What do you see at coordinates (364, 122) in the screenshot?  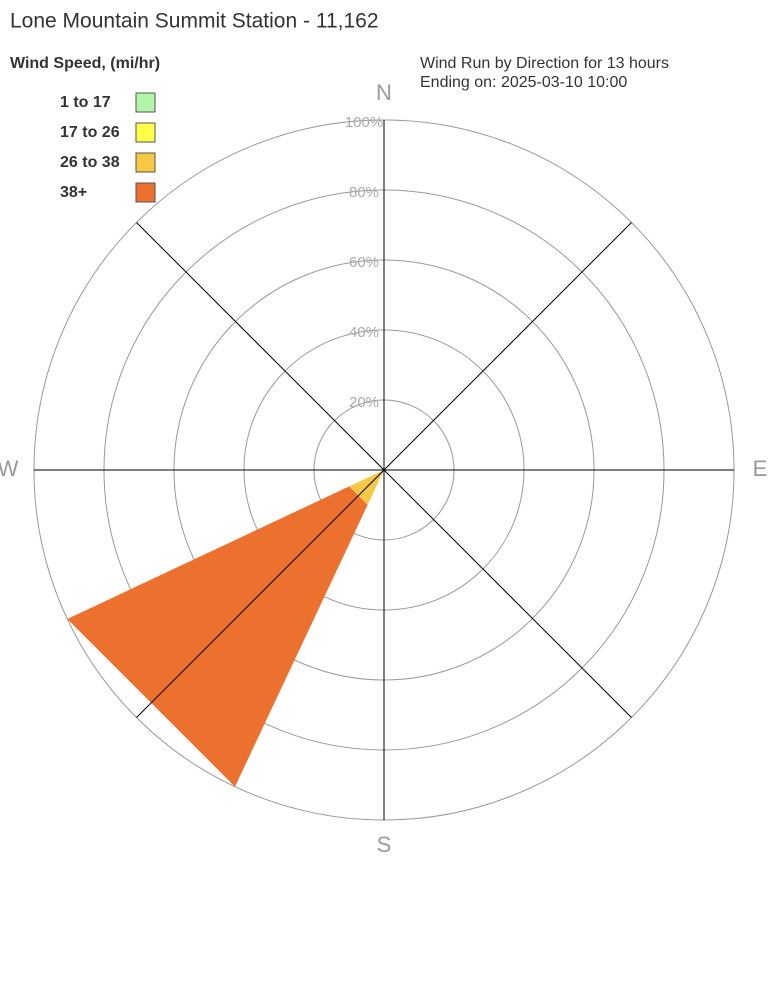 I see `r-tick-label: 100%` at bounding box center [364, 122].